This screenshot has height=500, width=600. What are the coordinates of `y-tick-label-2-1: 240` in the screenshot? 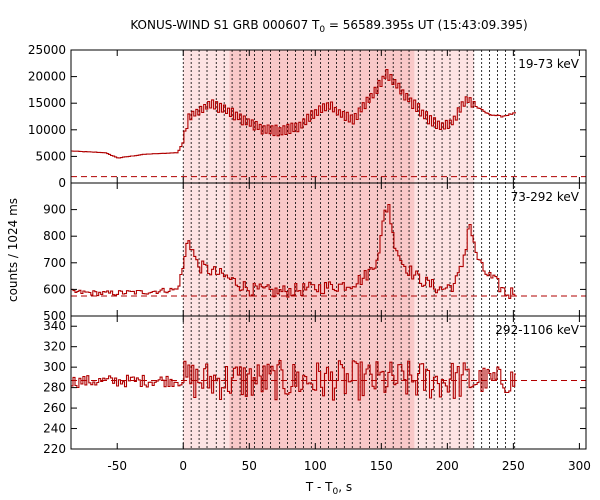 It's located at (54, 429).